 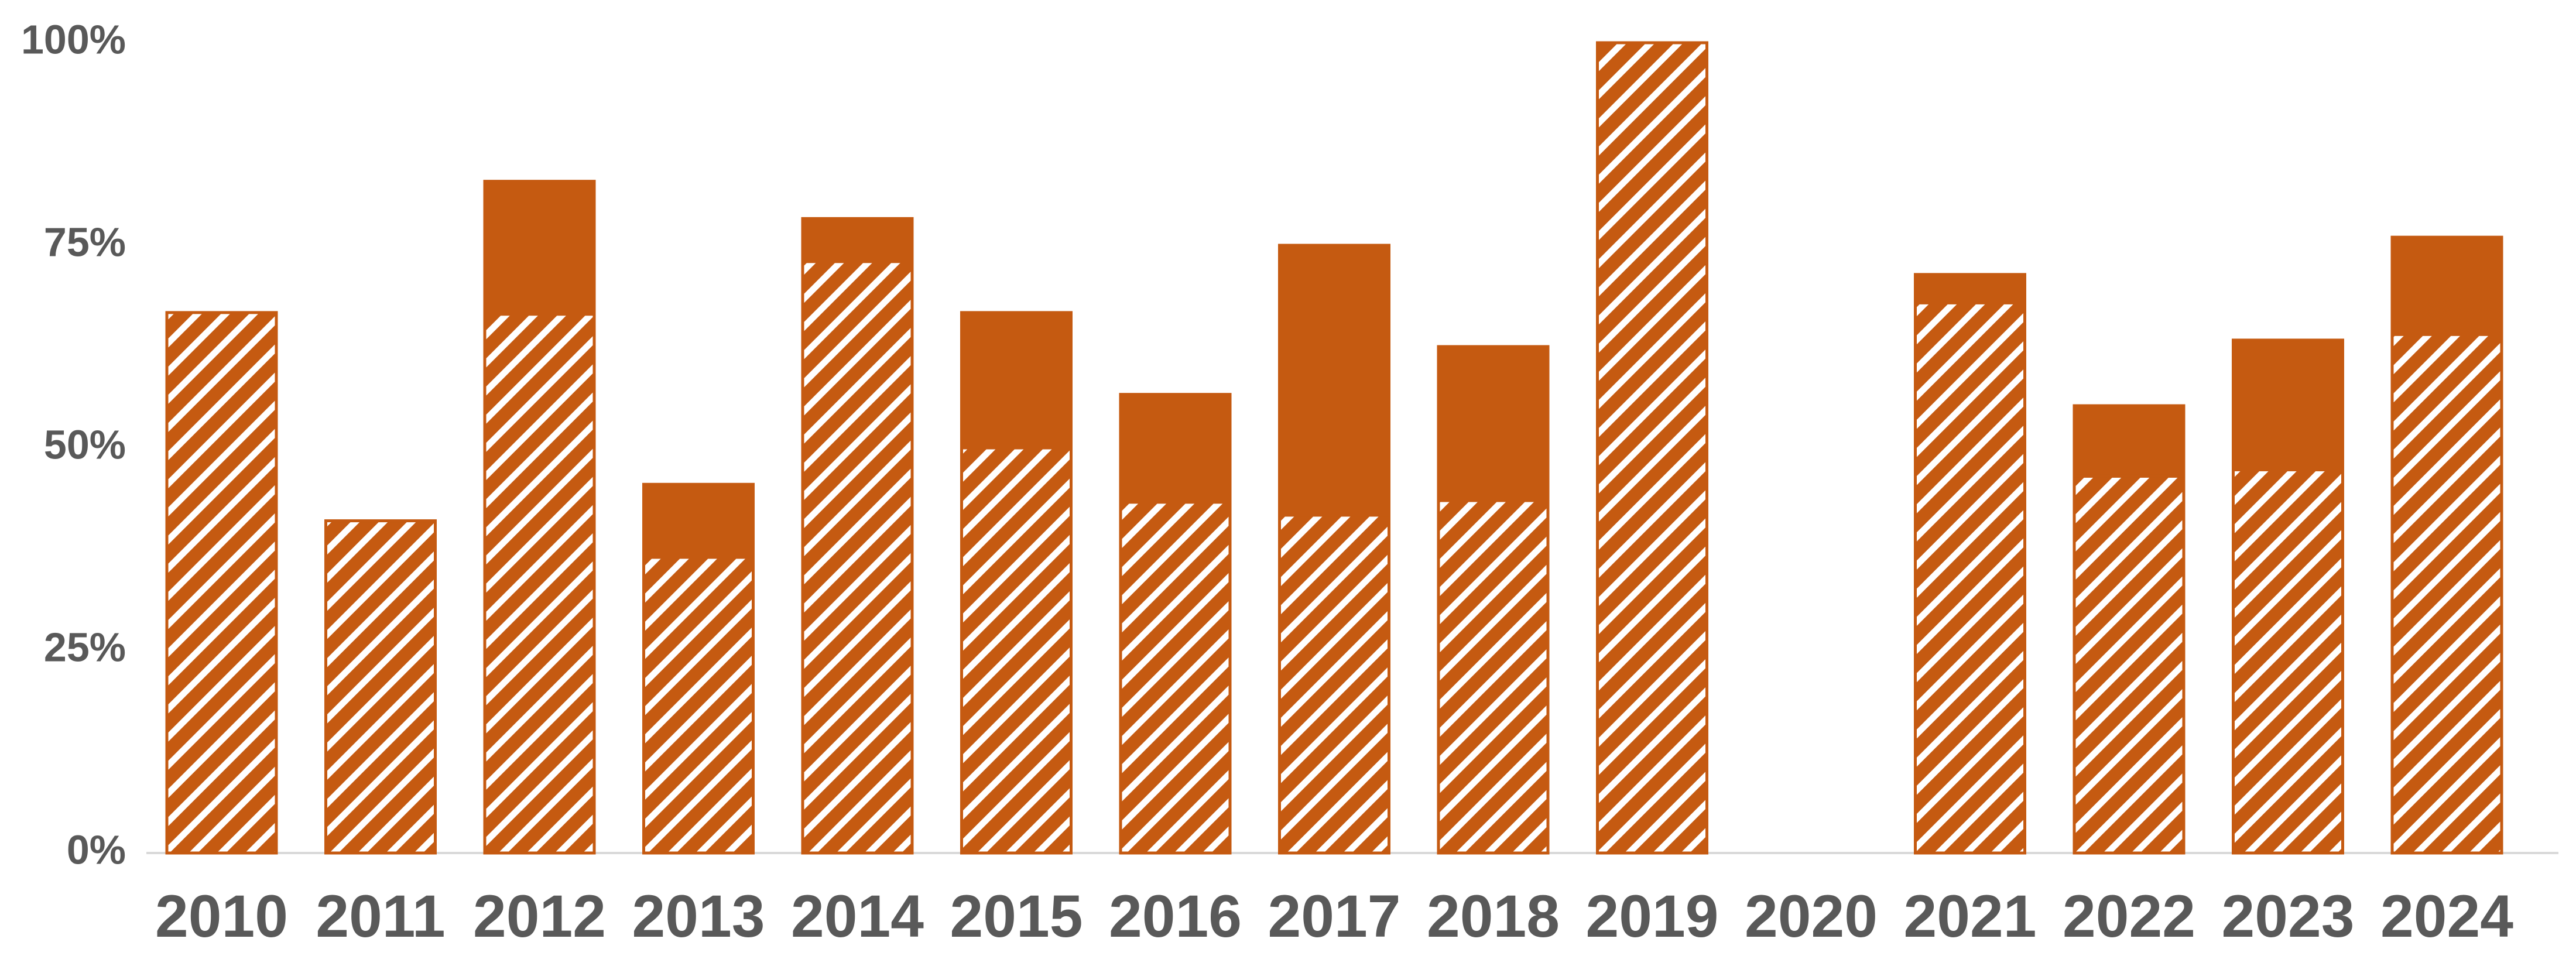 What do you see at coordinates (221, 583) in the screenshot?
I see `bar-2010-hatched-segment` at bounding box center [221, 583].